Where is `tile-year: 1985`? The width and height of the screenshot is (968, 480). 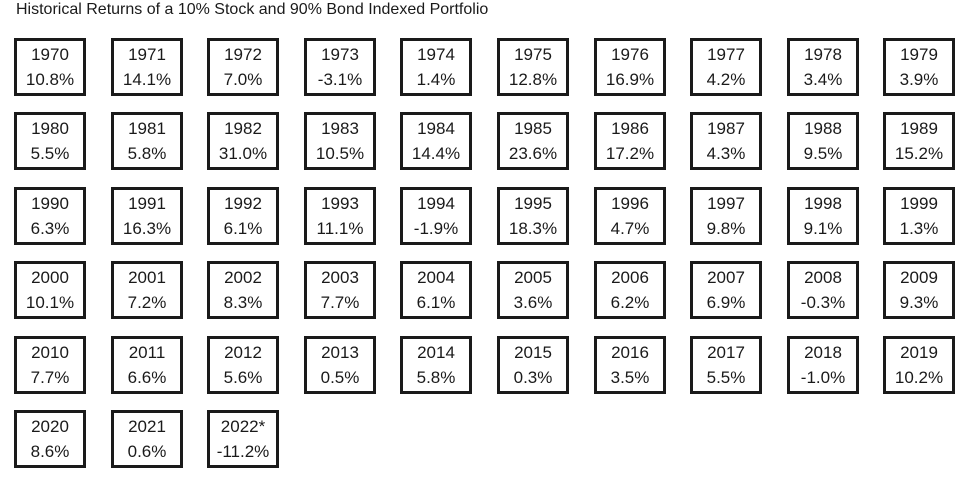 tile-year: 1985 is located at coordinates (533, 128).